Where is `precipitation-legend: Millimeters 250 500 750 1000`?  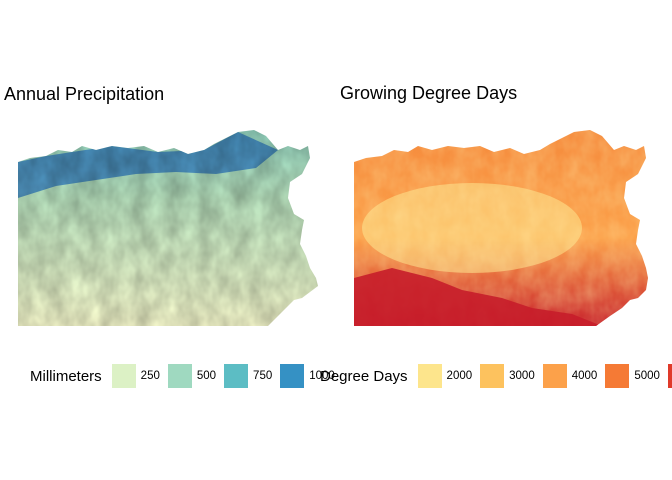
precipitation-legend: Millimeters 250 500 750 1000 is located at coordinates (182, 376).